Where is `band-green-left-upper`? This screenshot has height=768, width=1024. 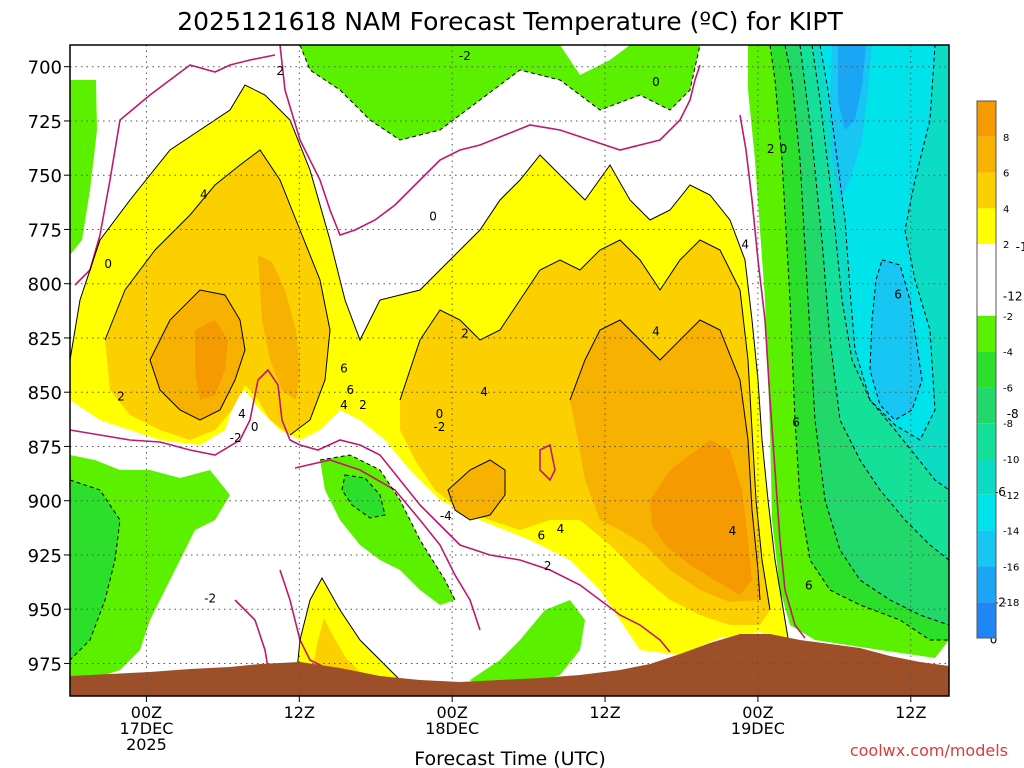
band-green-left-upper is located at coordinates (83, 167).